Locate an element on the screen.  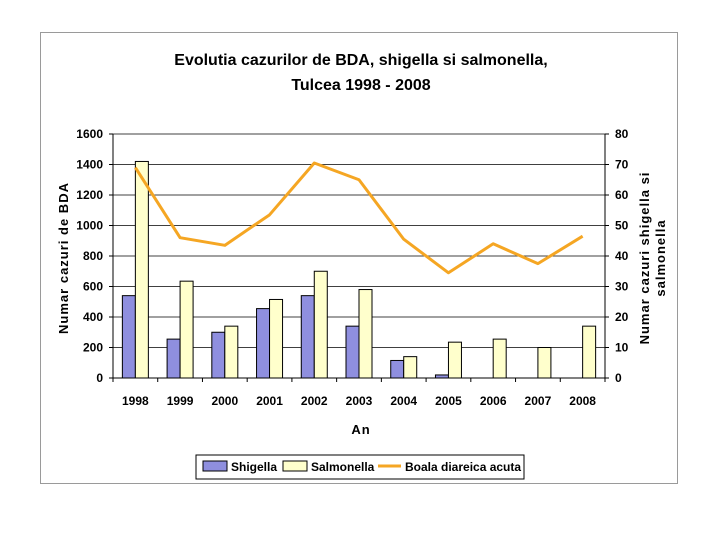
left-tick-label: 1000 is located at coordinates (89, 226).